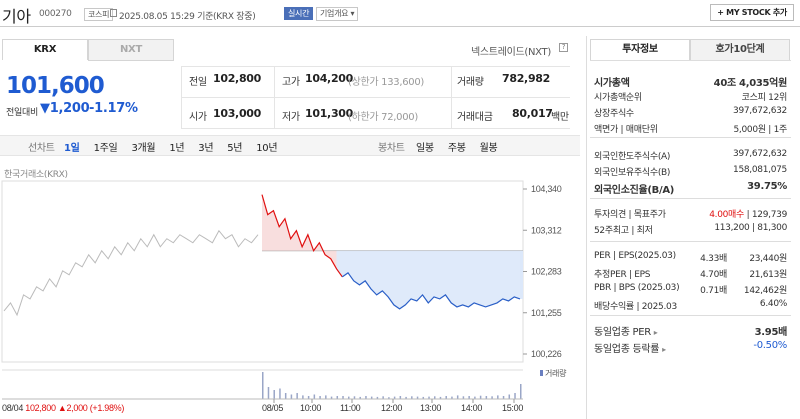  What do you see at coordinates (664, 349) in the screenshot?
I see `info-icon-2: ▸` at bounding box center [664, 349].